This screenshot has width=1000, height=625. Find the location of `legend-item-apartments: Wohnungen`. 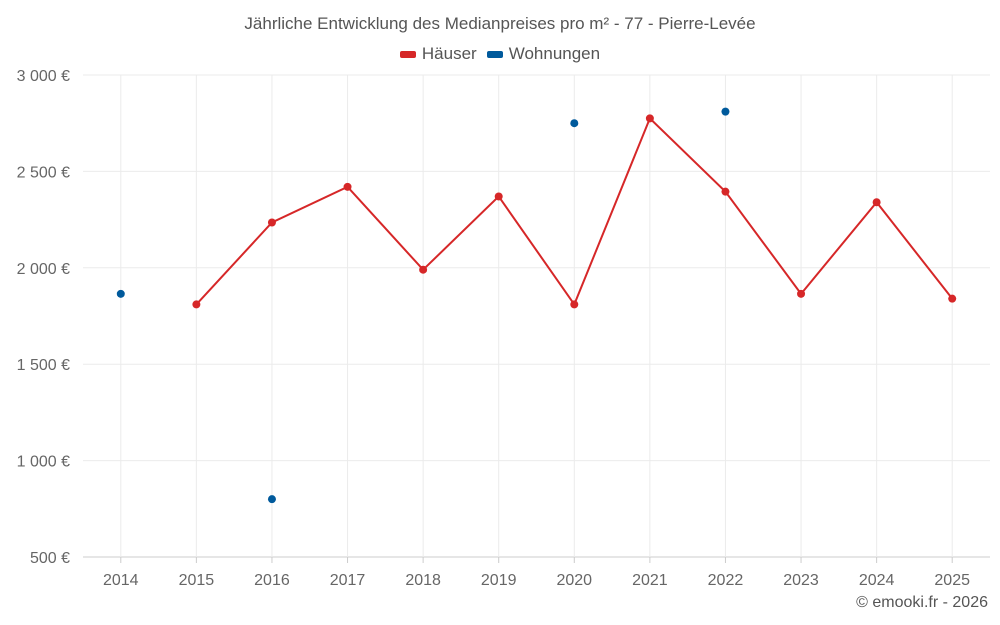

legend-item-apartments: Wohnungen is located at coordinates (543, 54).